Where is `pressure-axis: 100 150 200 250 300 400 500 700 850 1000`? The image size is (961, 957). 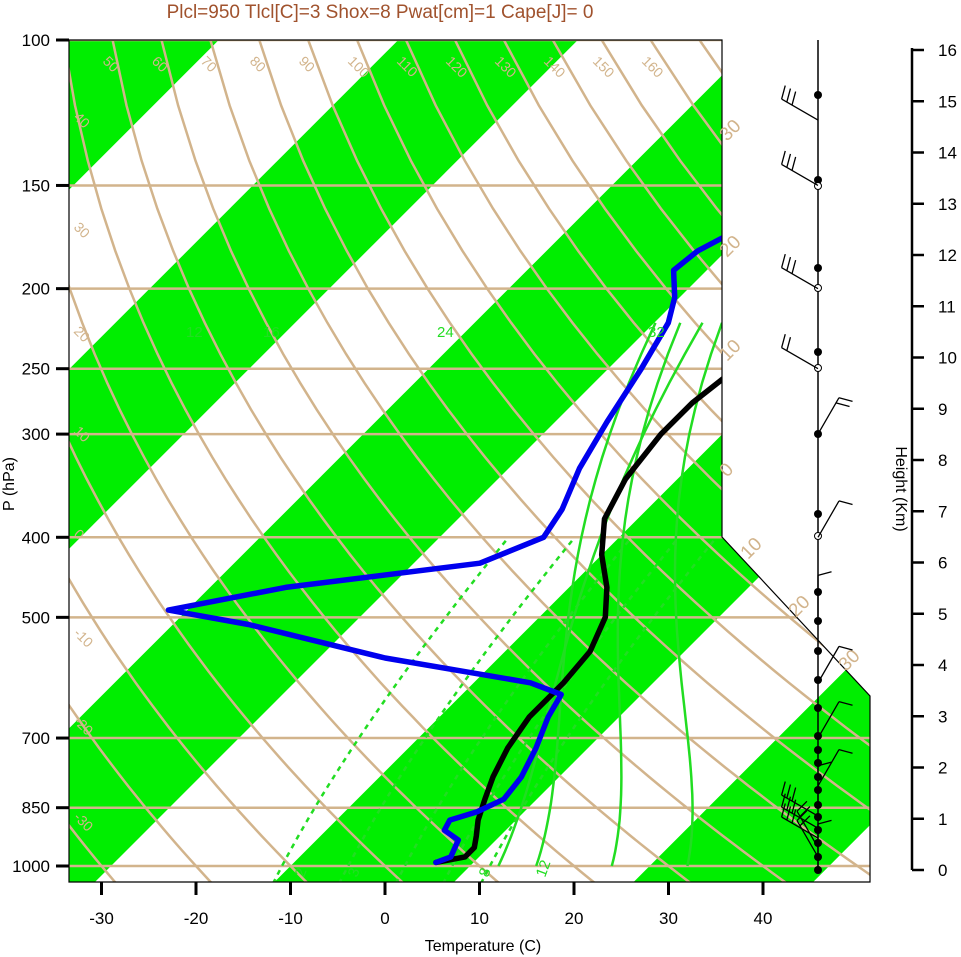
pressure-axis: 100 150 200 250 300 400 500 700 850 1000 is located at coordinates (40, 453).